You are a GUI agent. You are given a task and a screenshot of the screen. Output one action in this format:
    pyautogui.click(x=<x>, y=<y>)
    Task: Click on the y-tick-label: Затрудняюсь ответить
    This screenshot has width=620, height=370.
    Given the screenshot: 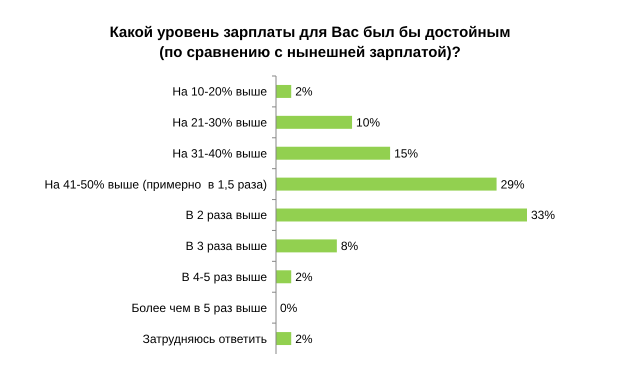 What is the action you would take?
    pyautogui.click(x=204, y=339)
    